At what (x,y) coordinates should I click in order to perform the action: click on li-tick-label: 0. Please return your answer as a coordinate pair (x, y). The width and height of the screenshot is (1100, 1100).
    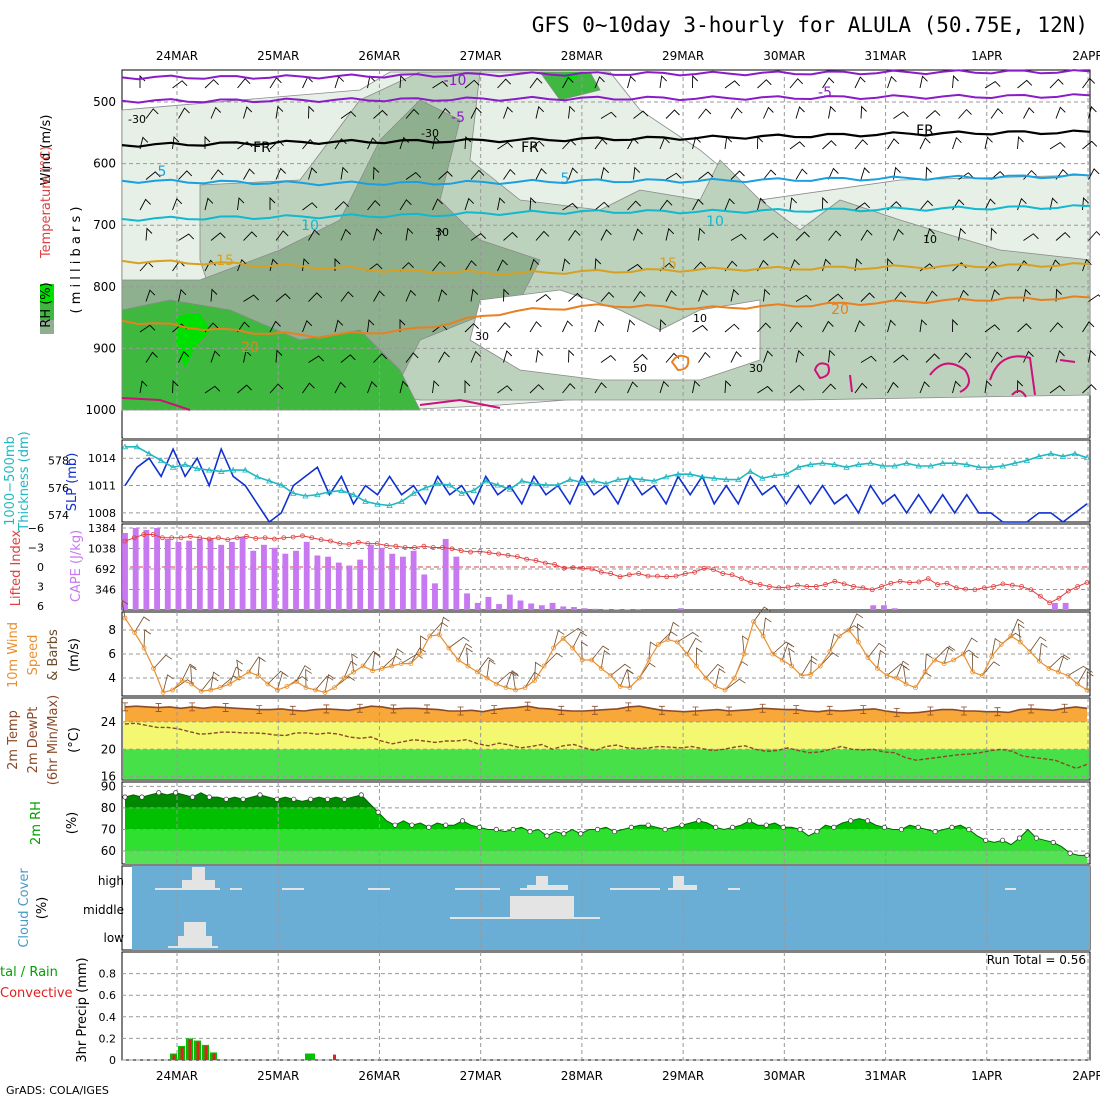
    Looking at the image, I should click on (40, 567).